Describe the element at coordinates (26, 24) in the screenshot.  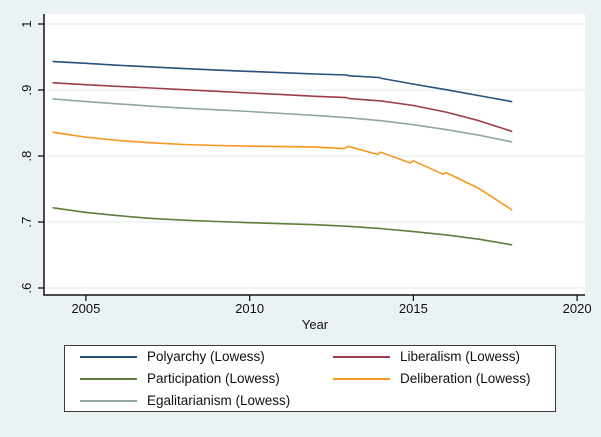
I see `y-tick-label: 1` at that location.